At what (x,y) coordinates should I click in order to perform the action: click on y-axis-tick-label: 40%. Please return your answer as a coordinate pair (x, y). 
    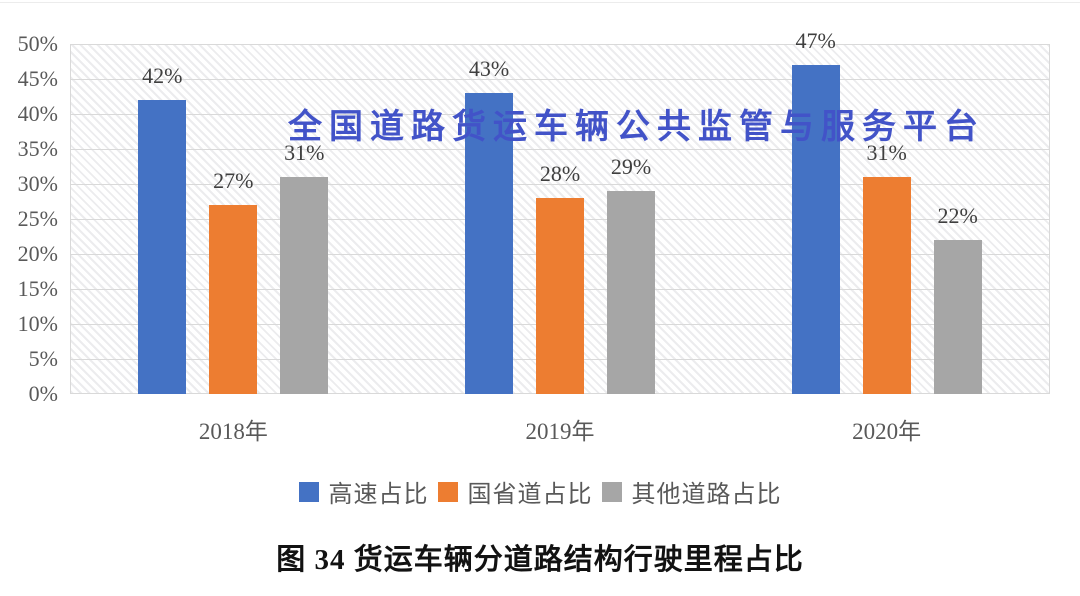
    Looking at the image, I should click on (37, 113).